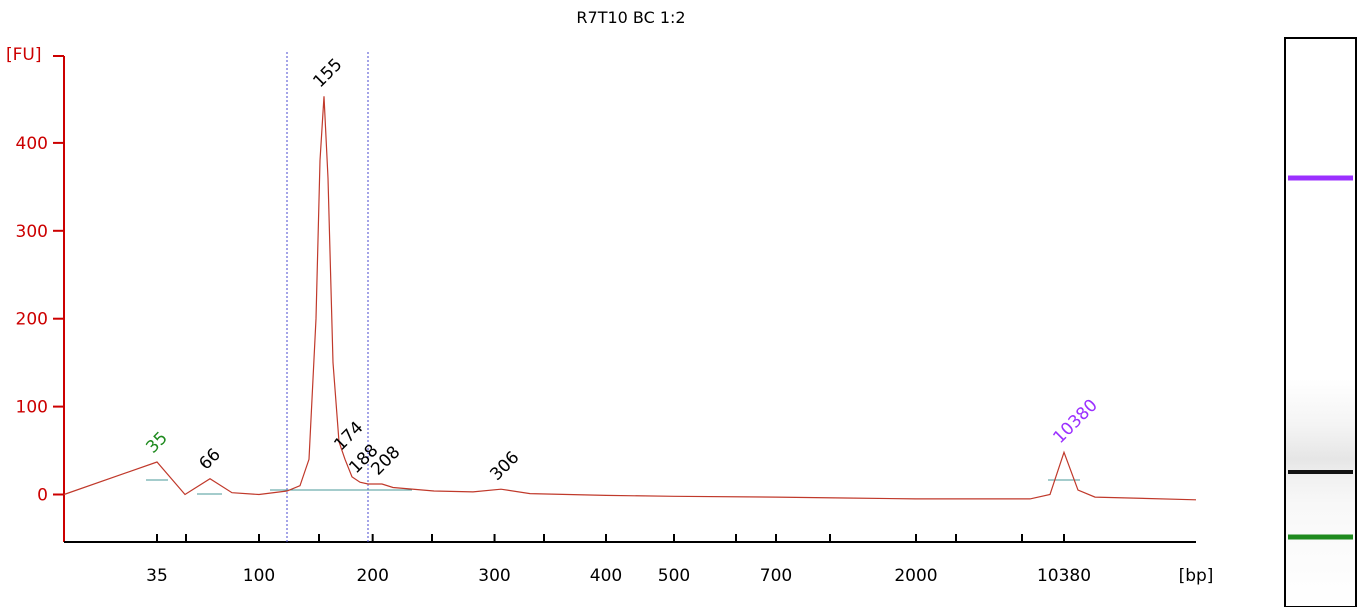 The width and height of the screenshot is (1363, 607). What do you see at coordinates (157, 576) in the screenshot?
I see `x-tick-label: 35` at bounding box center [157, 576].